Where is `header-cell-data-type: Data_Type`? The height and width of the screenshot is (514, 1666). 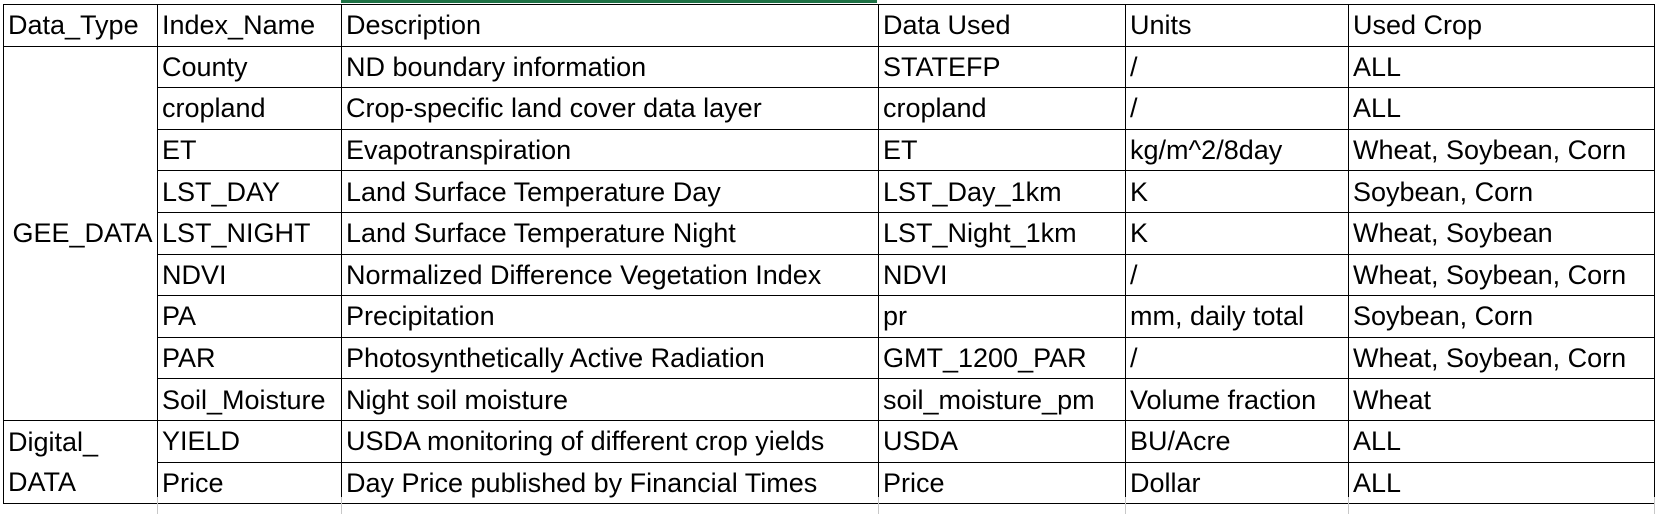
header-cell-data-type: Data_Type is located at coordinates (80, 25).